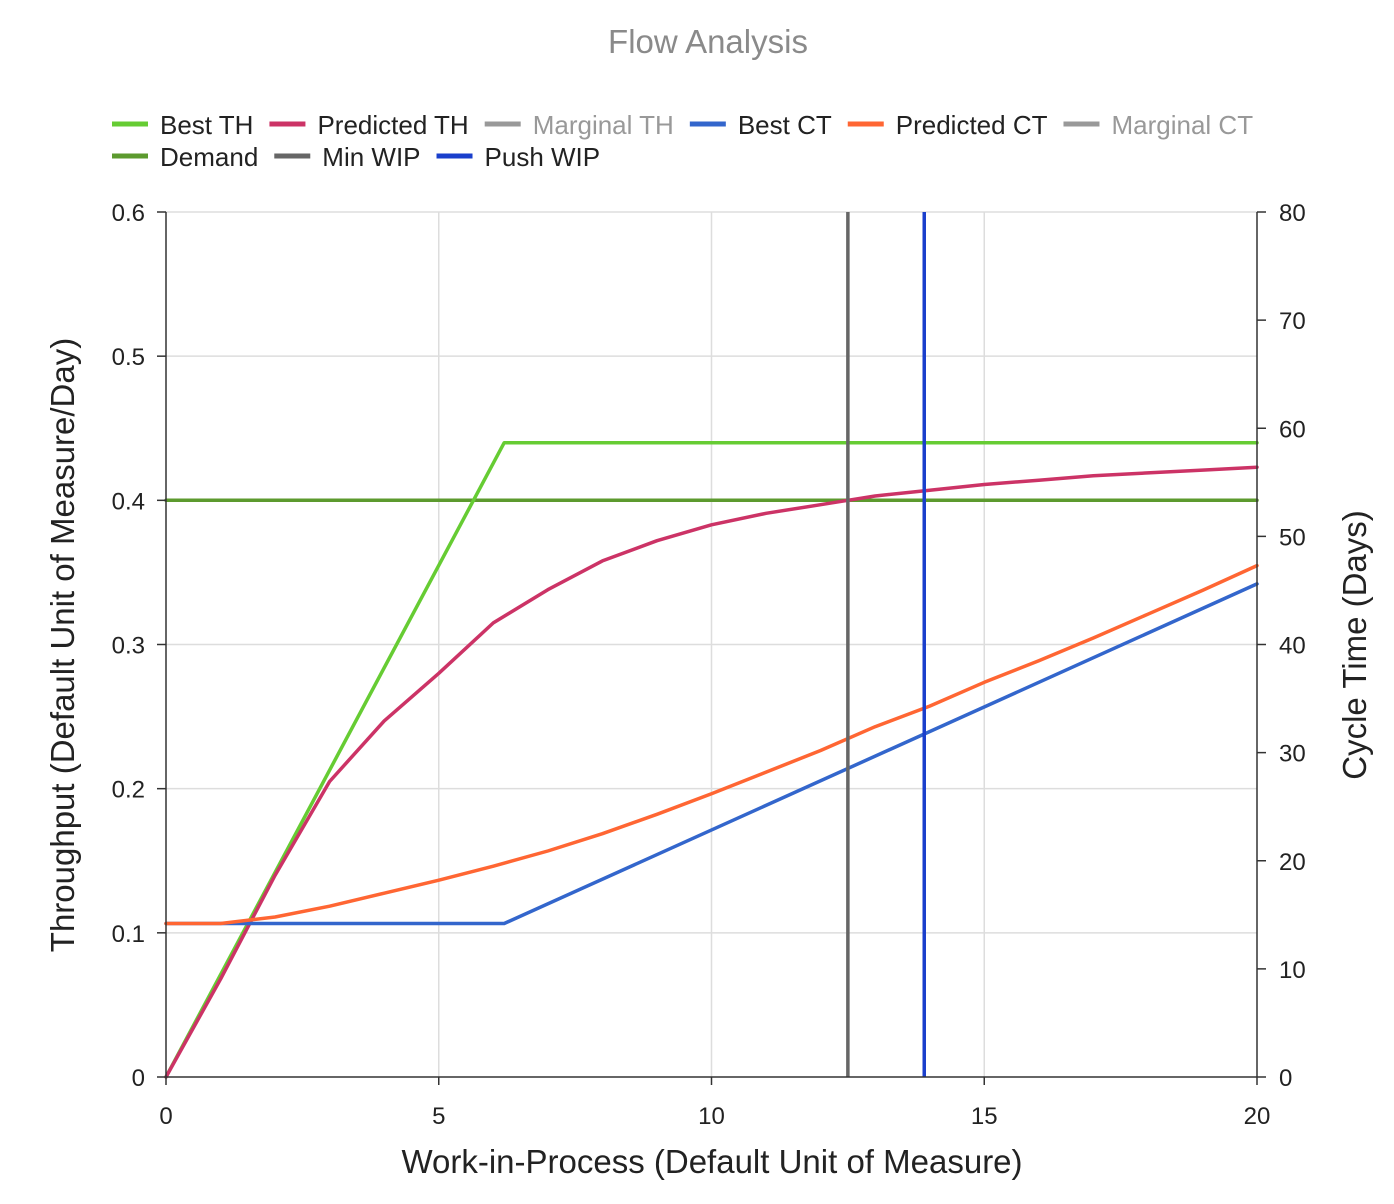  I want to click on legend-label: Demand, so click(209, 157).